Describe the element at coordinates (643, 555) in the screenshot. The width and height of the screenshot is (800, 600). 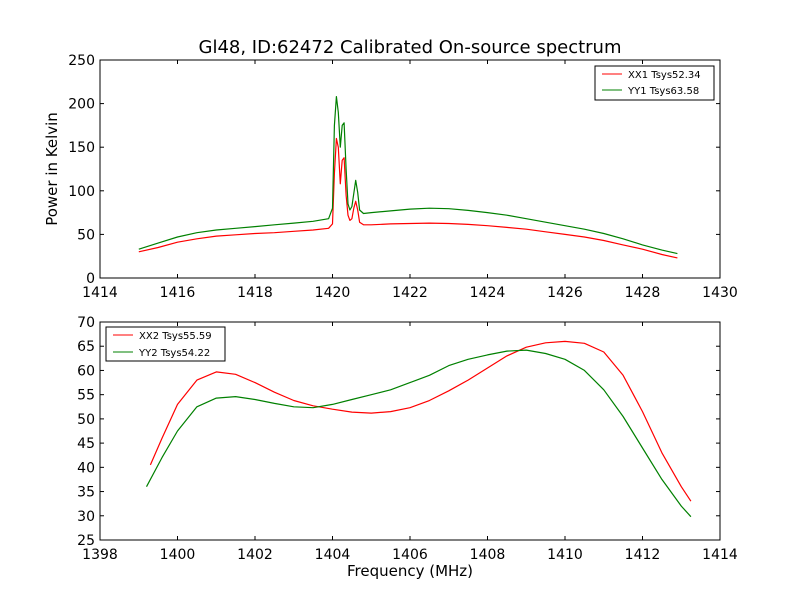
I see `x-tick-label: 1412` at that location.